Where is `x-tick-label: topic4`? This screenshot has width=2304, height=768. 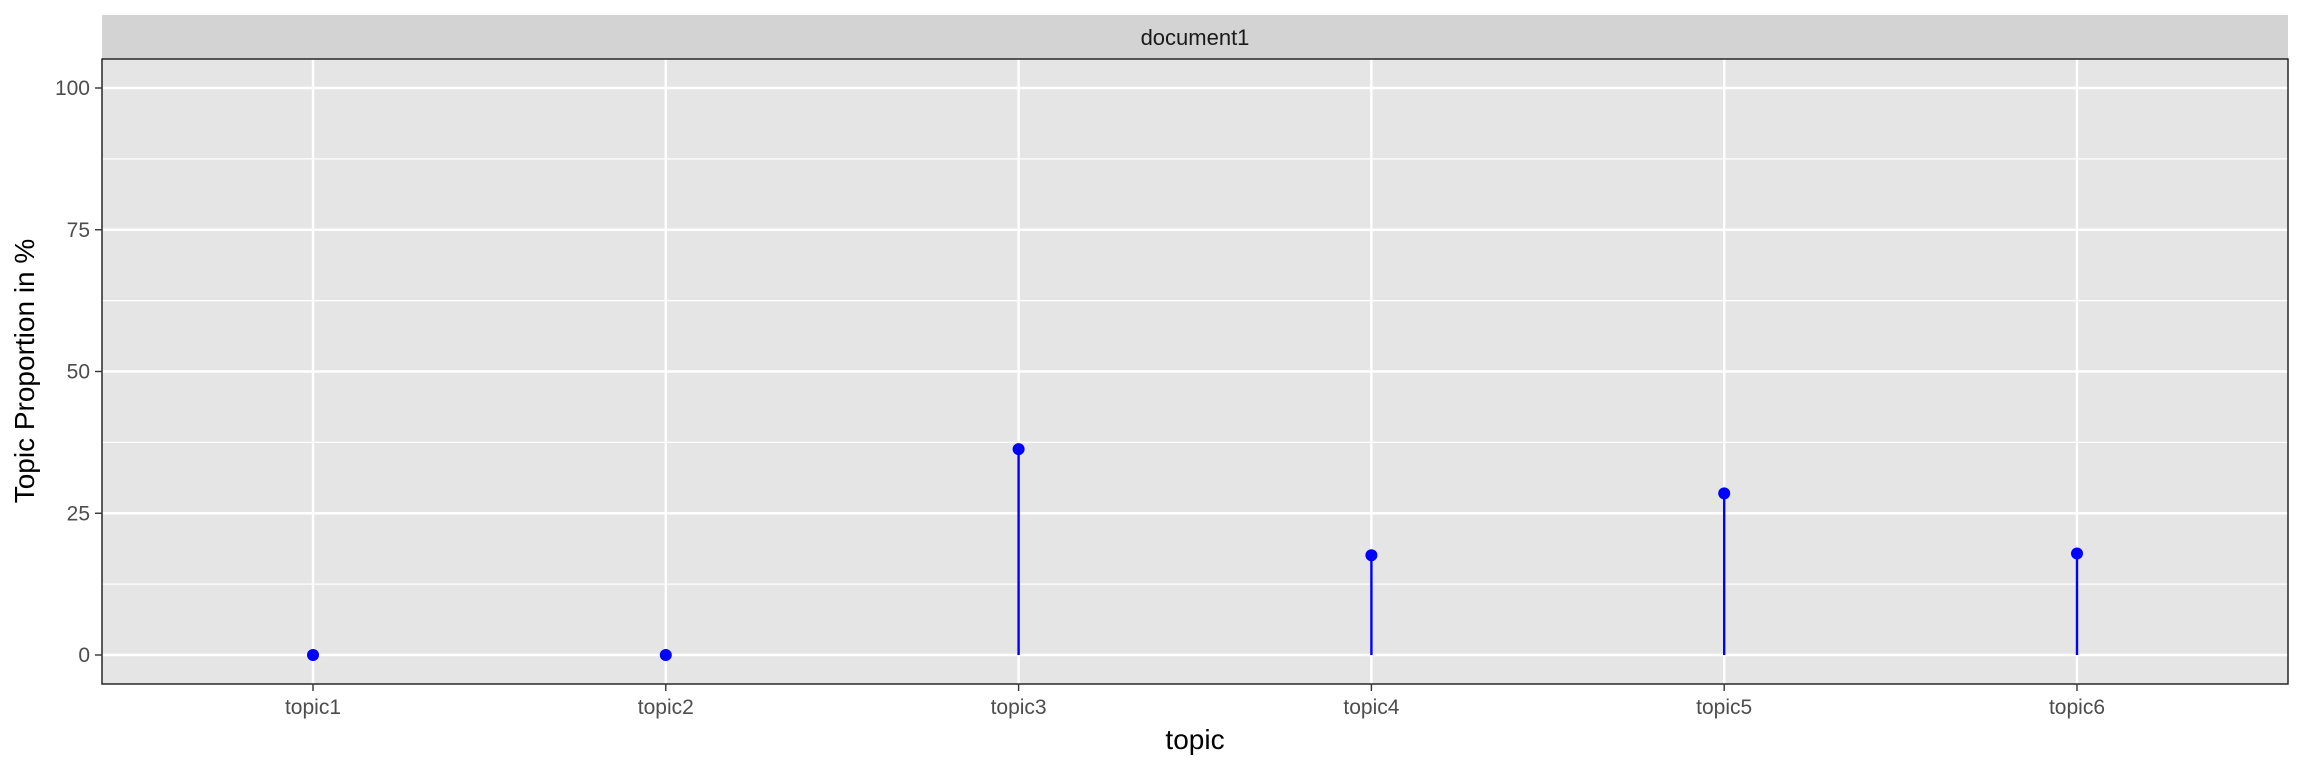 x-tick-label: topic4 is located at coordinates (1371, 707).